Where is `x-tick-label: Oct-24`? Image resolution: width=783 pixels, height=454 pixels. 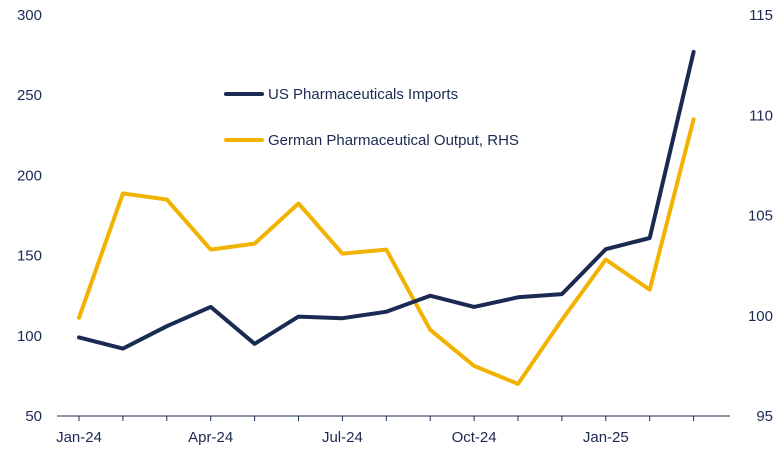
x-tick-label: Oct-24 is located at coordinates (474, 437).